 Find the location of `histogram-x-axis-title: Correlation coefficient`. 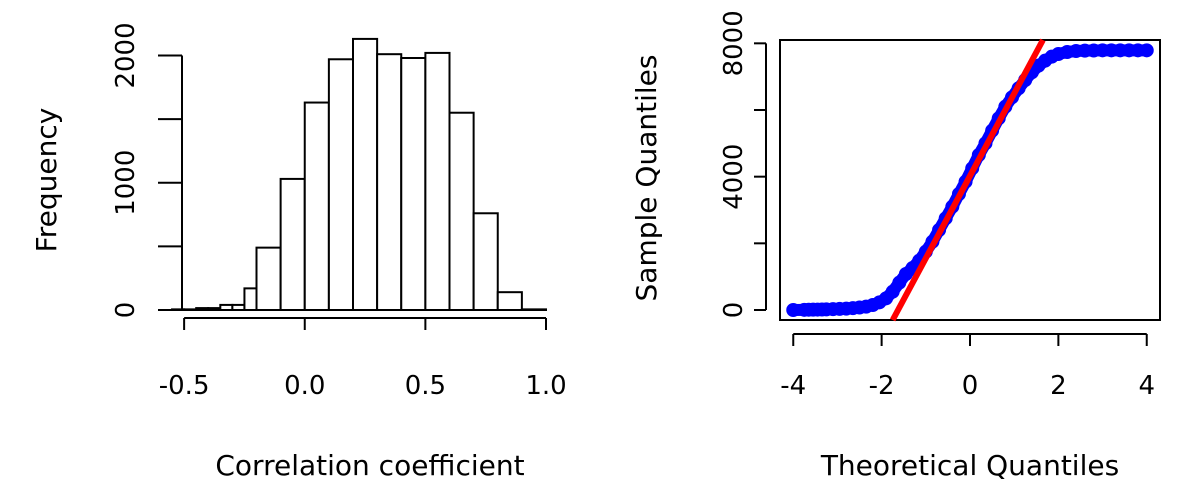

histogram-x-axis-title: Correlation coefficient is located at coordinates (369, 465).